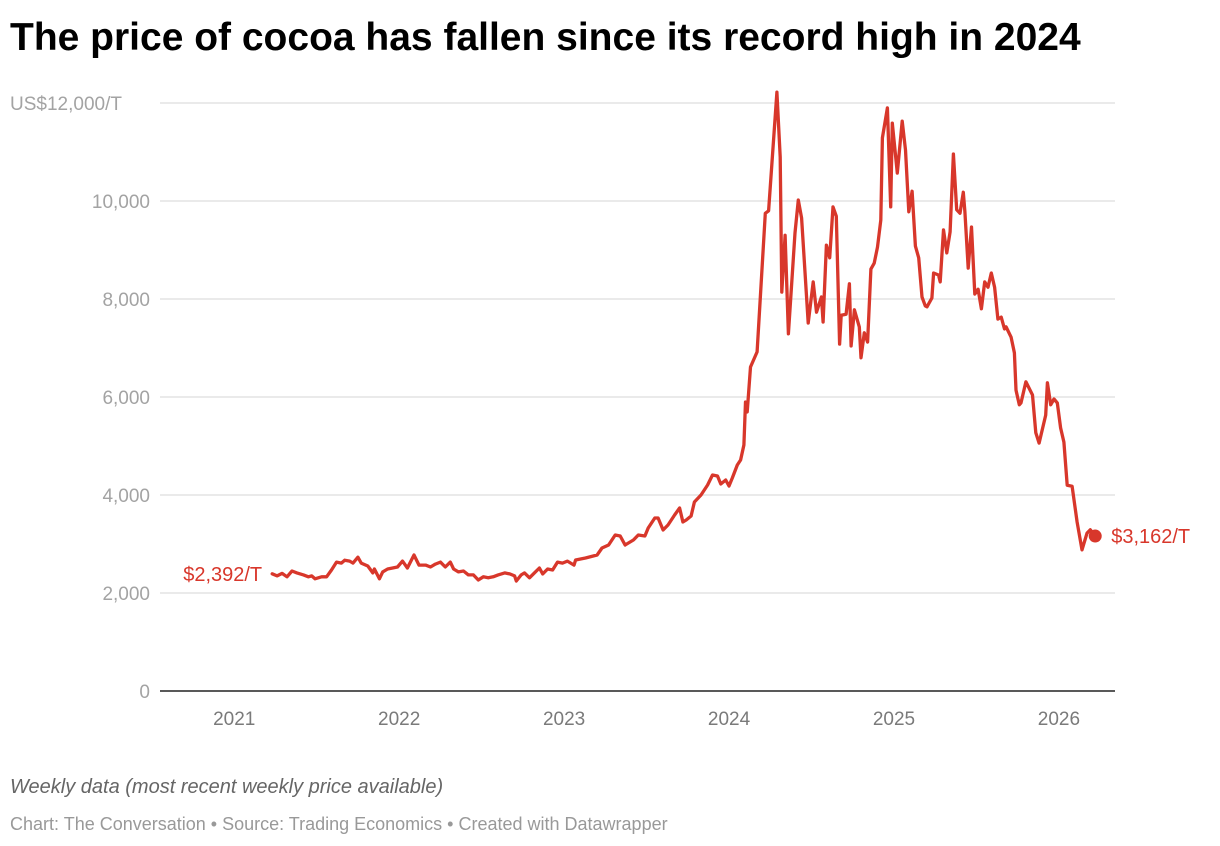 Image resolution: width=1220 pixels, height=846 pixels. I want to click on y-tick-label: 6,000, so click(126, 398).